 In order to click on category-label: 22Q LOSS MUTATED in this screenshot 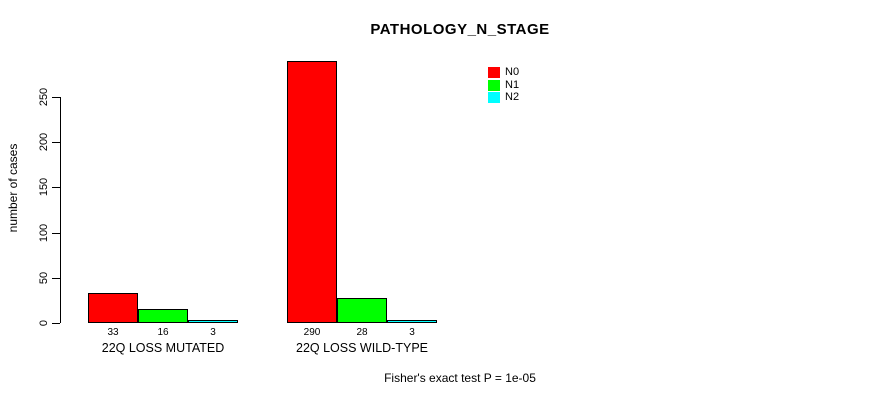, I will do `click(163, 348)`.